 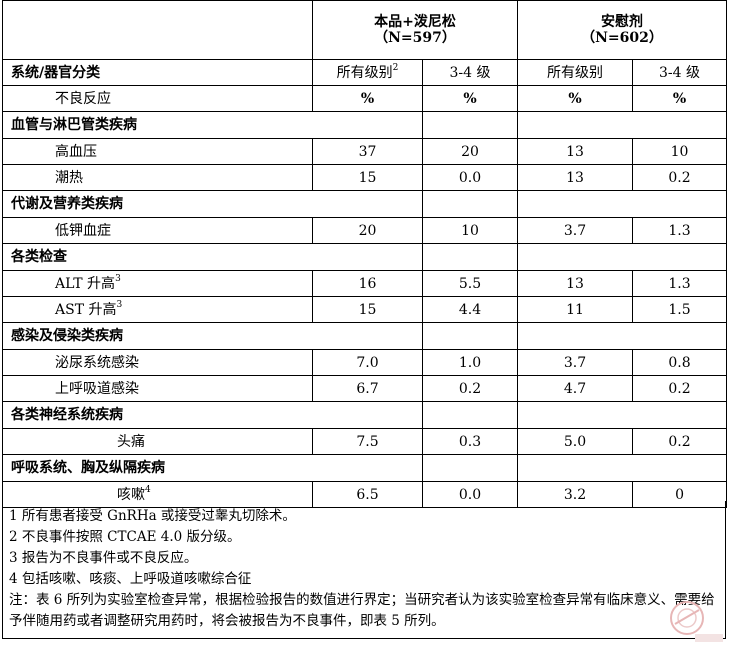 What do you see at coordinates (86, 309) in the screenshot?
I see `ae-name: AST 升高` at bounding box center [86, 309].